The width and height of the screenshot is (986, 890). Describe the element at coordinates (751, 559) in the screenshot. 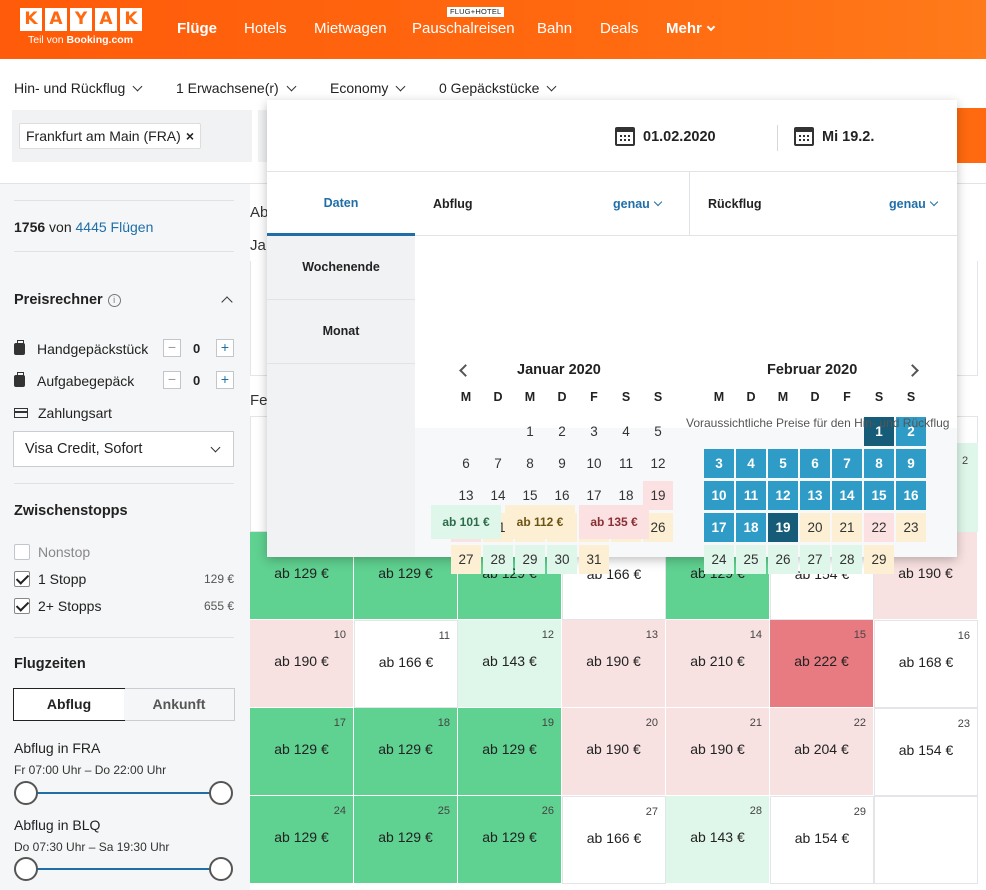

I see `calendar-day: 25` at that location.